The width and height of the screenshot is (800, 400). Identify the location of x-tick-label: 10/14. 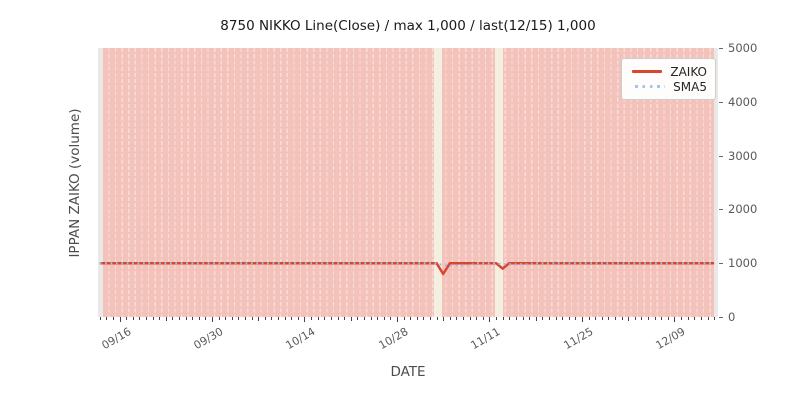
(301, 339).